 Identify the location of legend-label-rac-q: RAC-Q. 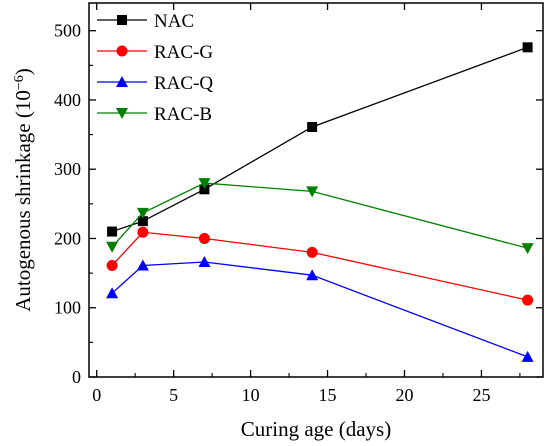
(183, 83).